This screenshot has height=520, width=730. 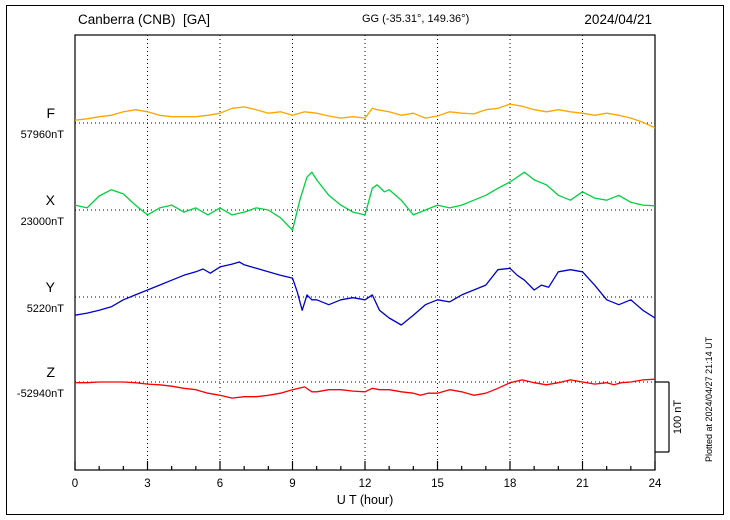 What do you see at coordinates (220, 484) in the screenshot?
I see `x-tick-label: 6` at bounding box center [220, 484].